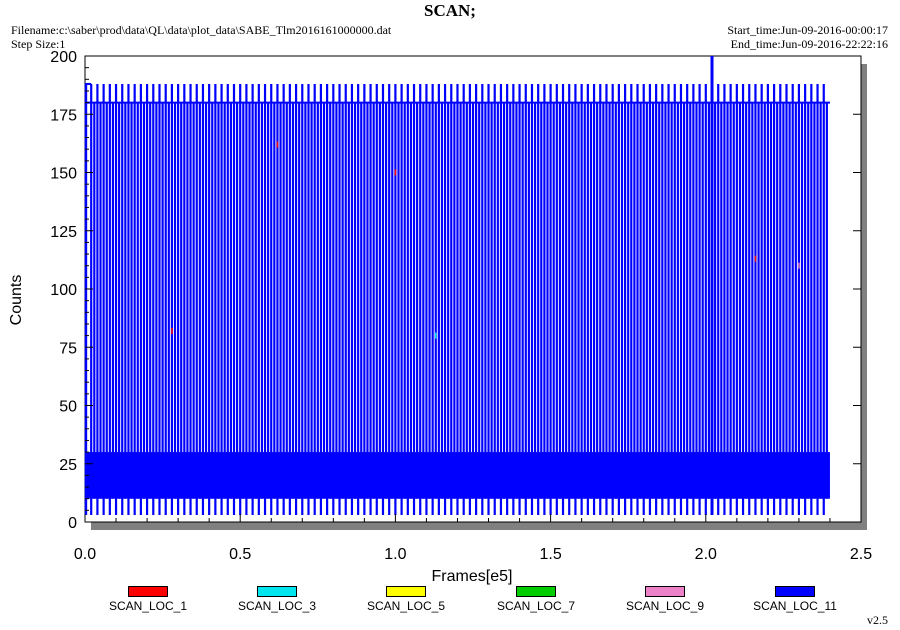 Image resolution: width=900 pixels, height=630 pixels. I want to click on legend-label: SCAN_LOC_5, so click(406, 606).